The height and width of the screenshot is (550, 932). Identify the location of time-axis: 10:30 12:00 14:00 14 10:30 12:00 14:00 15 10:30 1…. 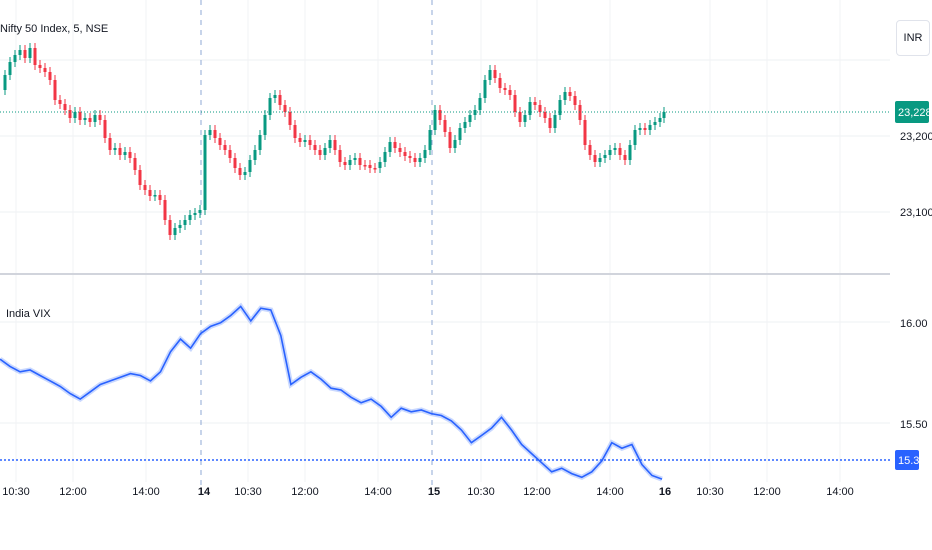
(428, 492).